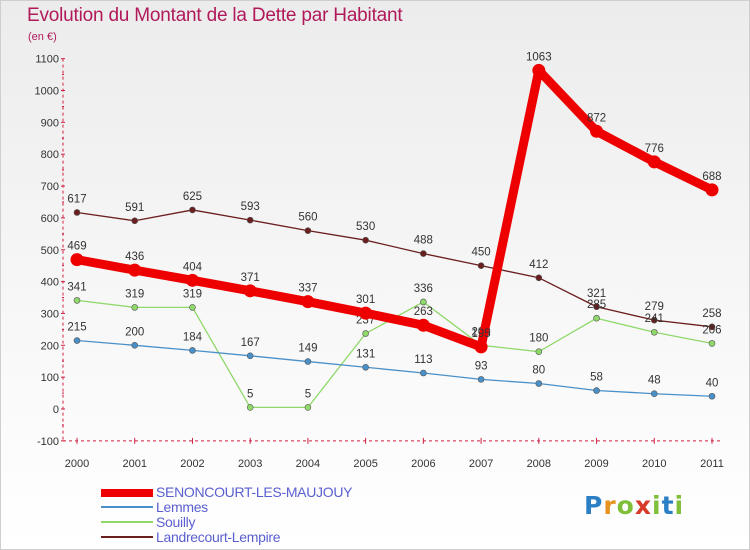 The height and width of the screenshot is (550, 750). Describe the element at coordinates (711, 314) in the screenshot. I see `data-label: 258` at that location.